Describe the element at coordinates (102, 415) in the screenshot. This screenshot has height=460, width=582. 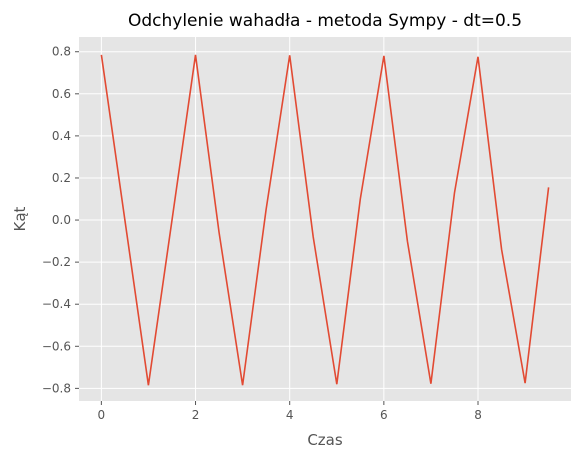
I see `x-tick-label: 0` at that location.